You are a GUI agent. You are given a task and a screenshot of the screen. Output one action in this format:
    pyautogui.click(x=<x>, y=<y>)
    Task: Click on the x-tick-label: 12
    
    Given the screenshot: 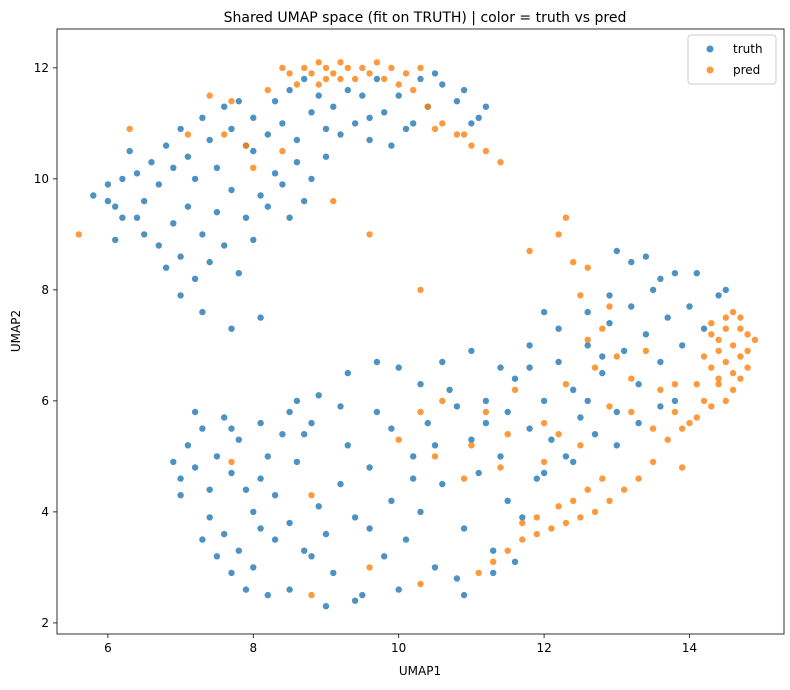 What is the action you would take?
    pyautogui.click(x=543, y=648)
    